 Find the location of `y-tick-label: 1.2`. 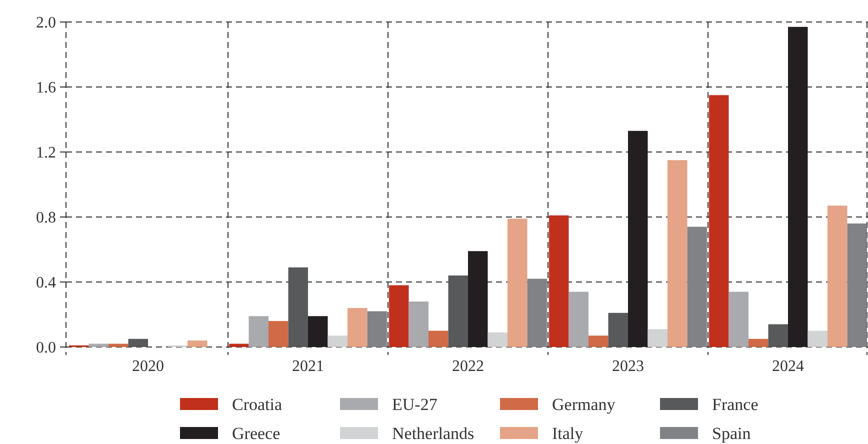

y-tick-label: 1.2 is located at coordinates (46, 153).